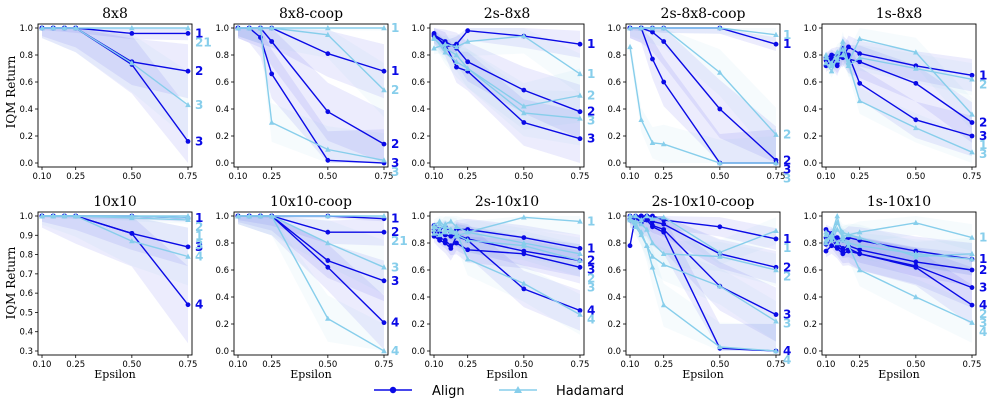 The image size is (997, 400). Describe the element at coordinates (222, 110) in the screenshot. I see `ytick-label-1-2: 0.4` at that location.